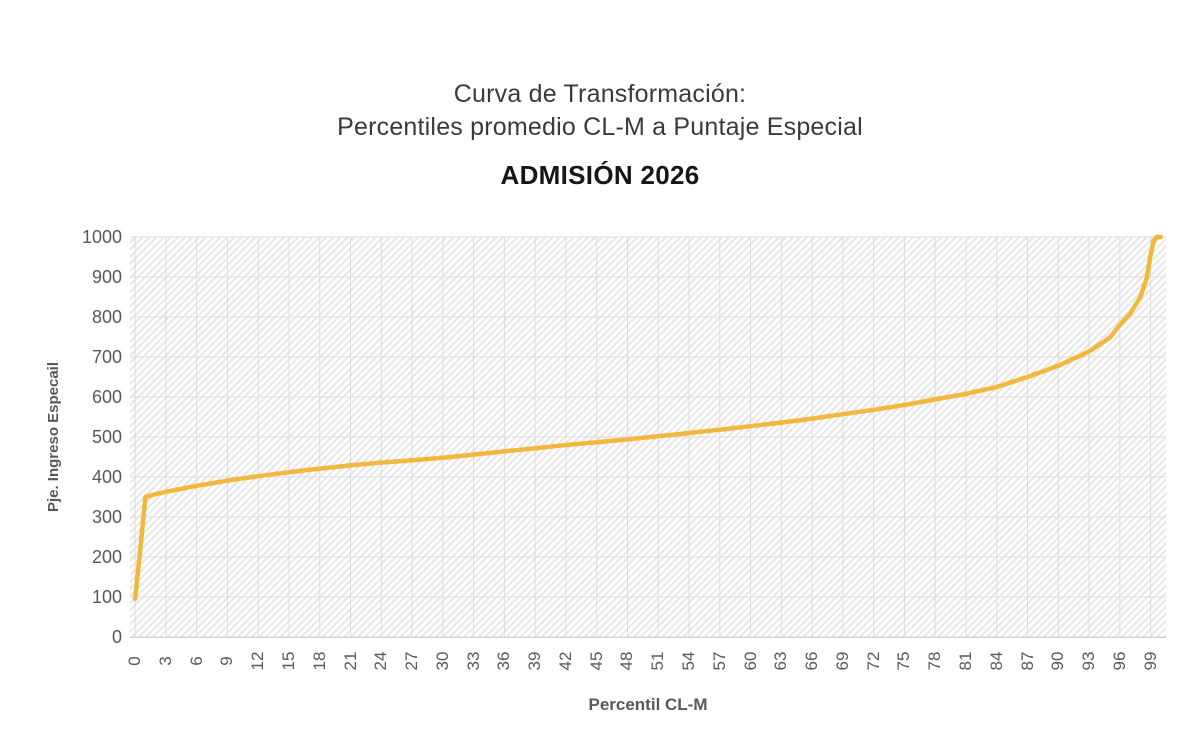 The height and width of the screenshot is (741, 1200). What do you see at coordinates (627, 661) in the screenshot?
I see `x-axis-tick-label: 48` at bounding box center [627, 661].